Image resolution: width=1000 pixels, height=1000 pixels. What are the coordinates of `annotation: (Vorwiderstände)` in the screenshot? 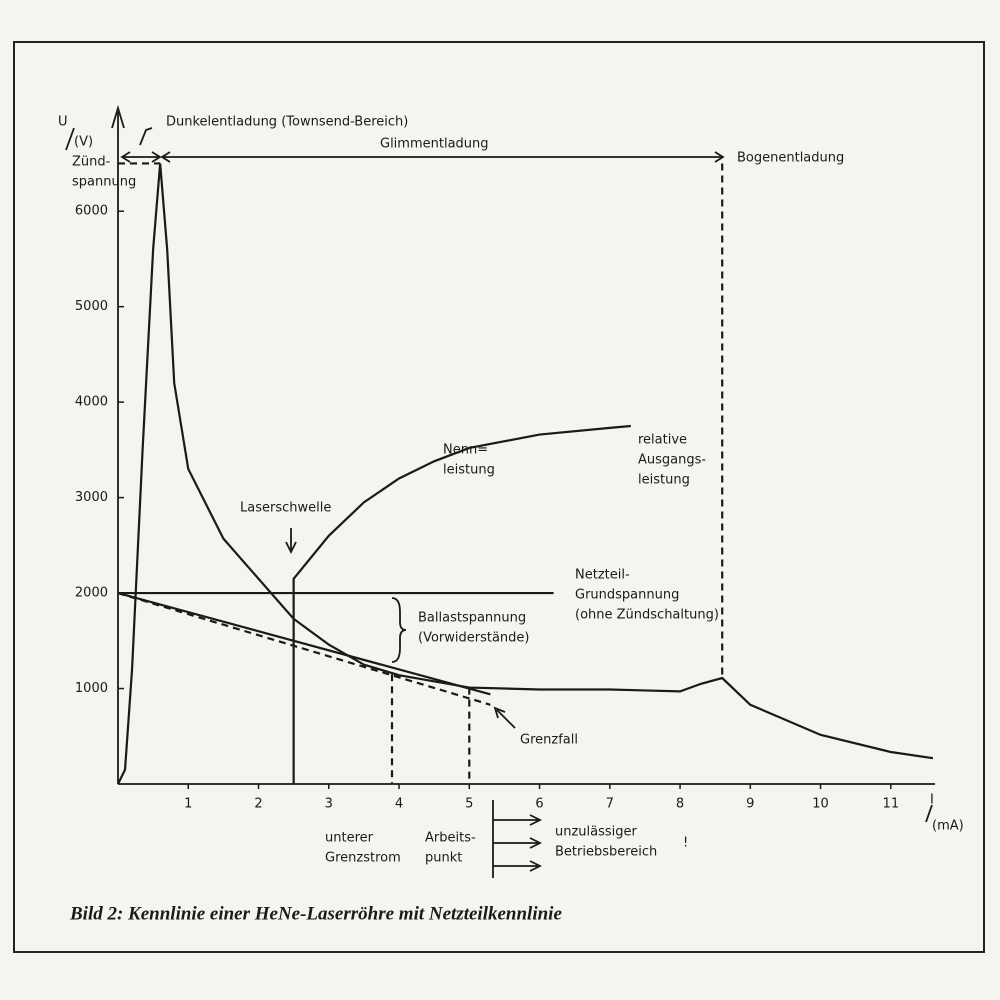 It's located at (474, 638).